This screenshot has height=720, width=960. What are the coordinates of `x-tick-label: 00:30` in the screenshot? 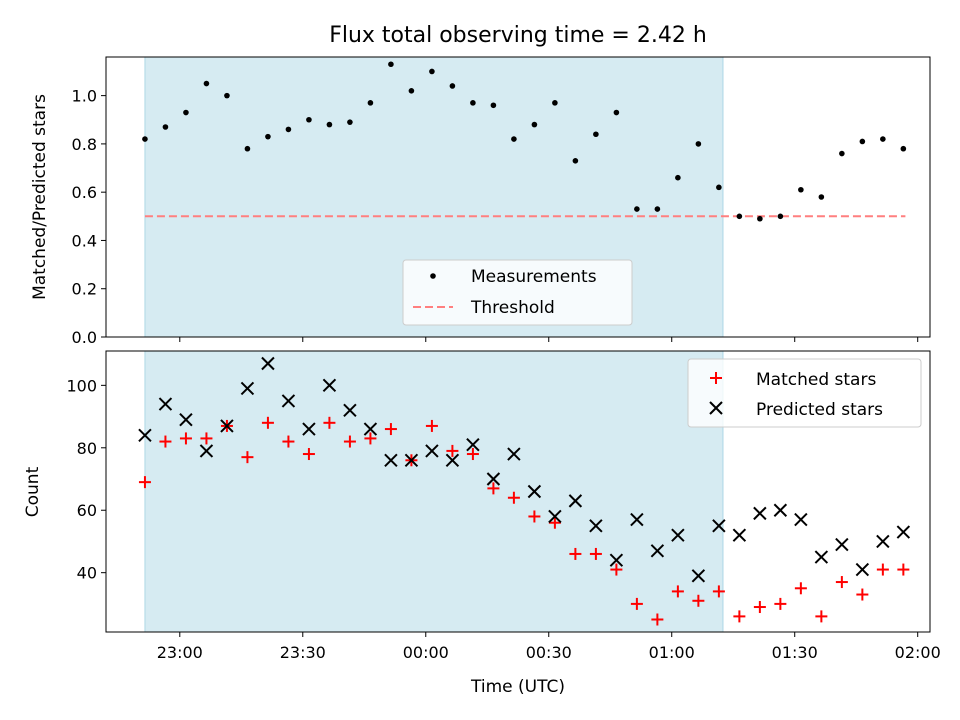 It's located at (549, 652).